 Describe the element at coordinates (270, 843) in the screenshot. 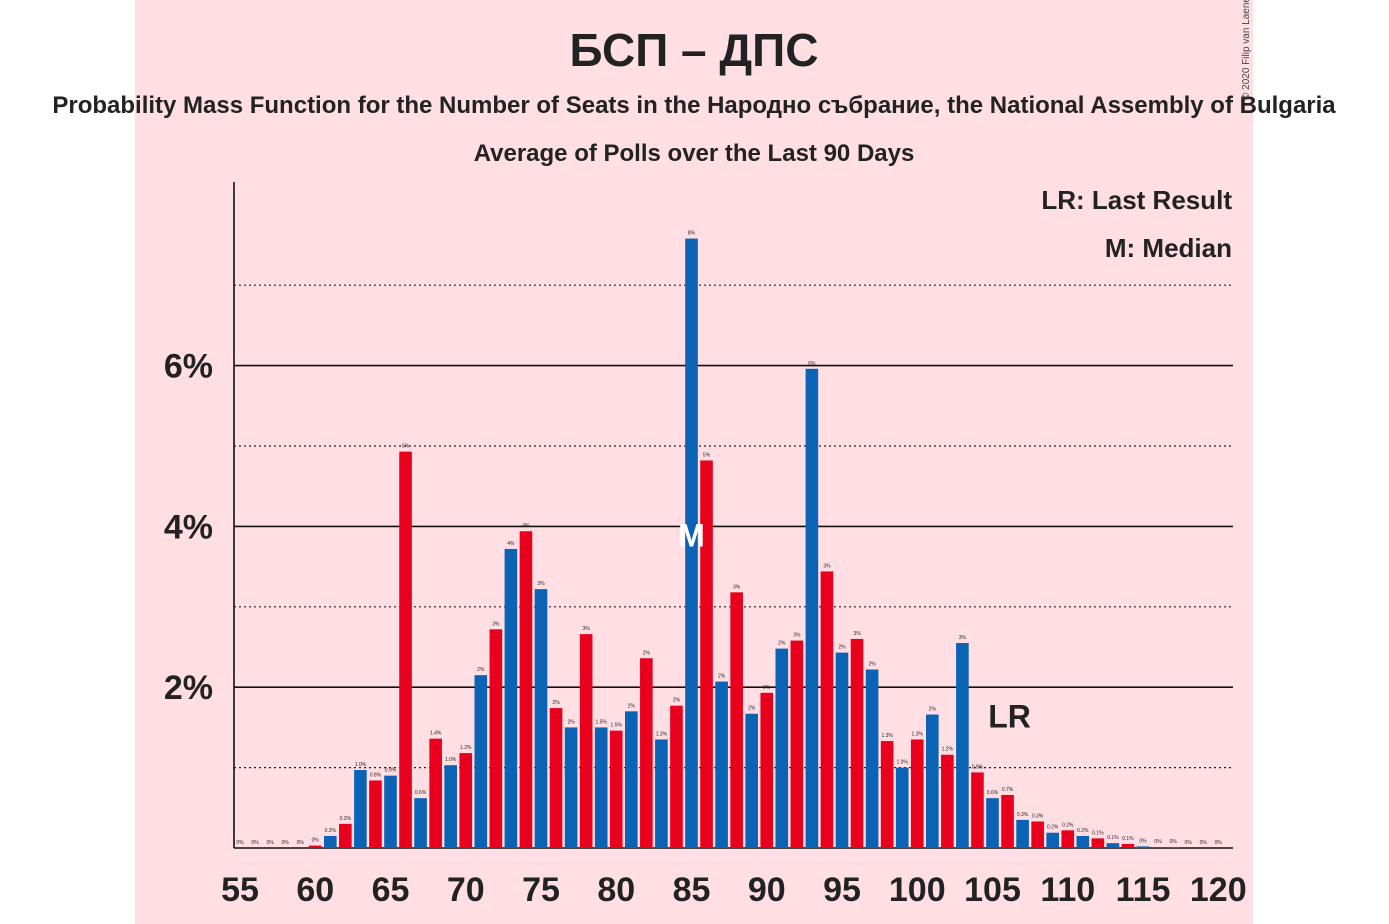

I see `bar-label-seats-57: 0%` at that location.